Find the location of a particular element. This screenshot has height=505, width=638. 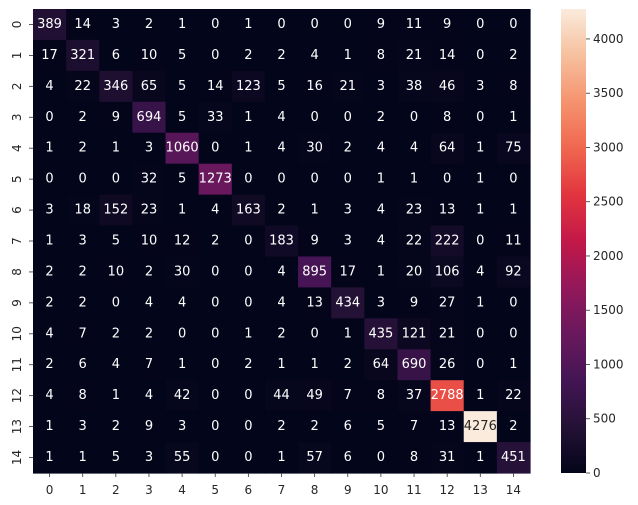

cell-value-label: 346 is located at coordinates (115, 86).